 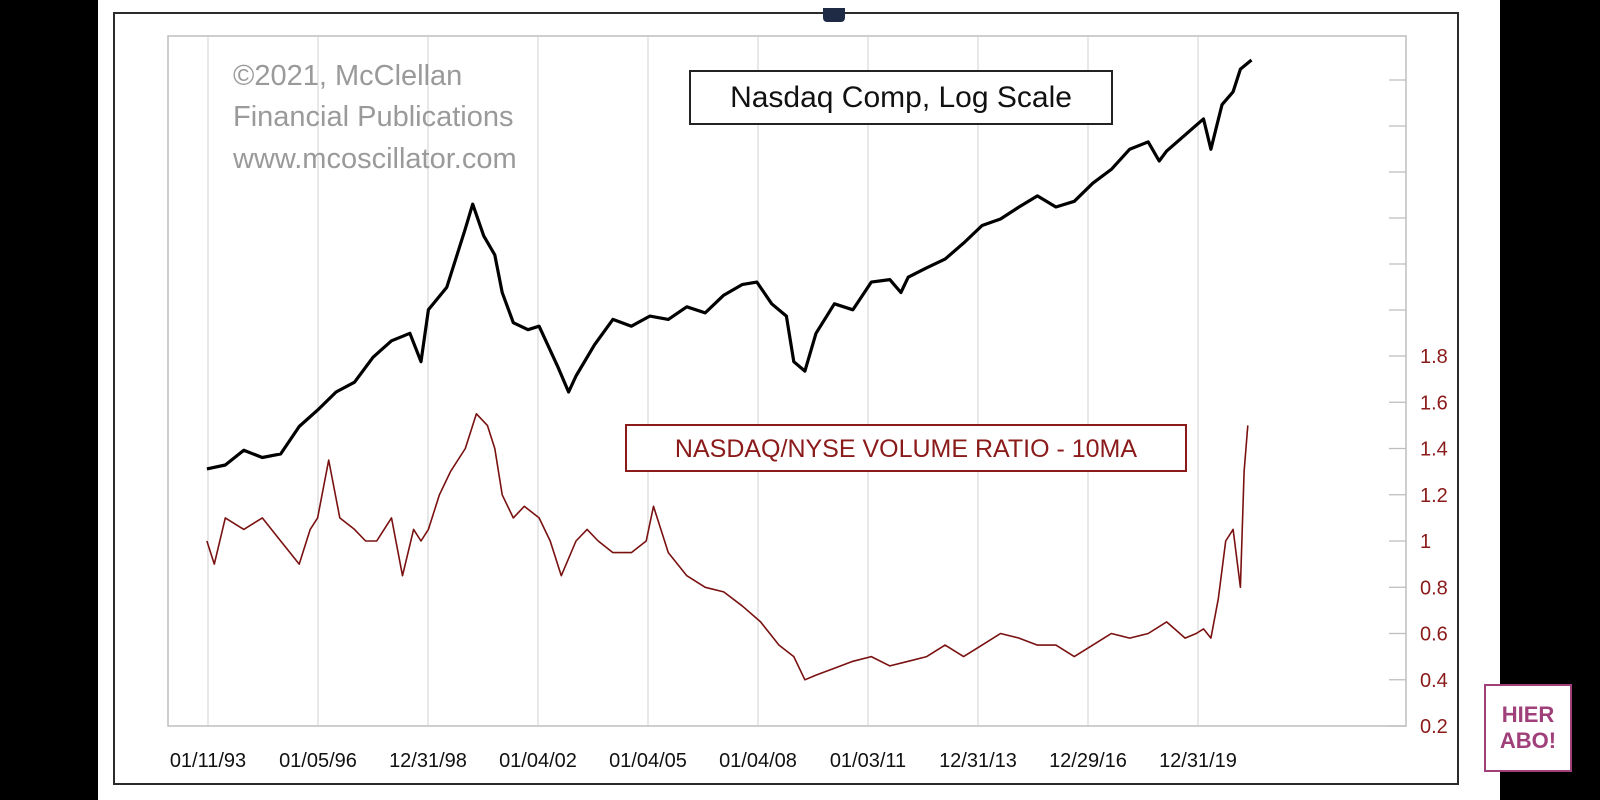 What do you see at coordinates (1434, 450) in the screenshot?
I see `right-axis-tick-label: 1.4` at bounding box center [1434, 450].